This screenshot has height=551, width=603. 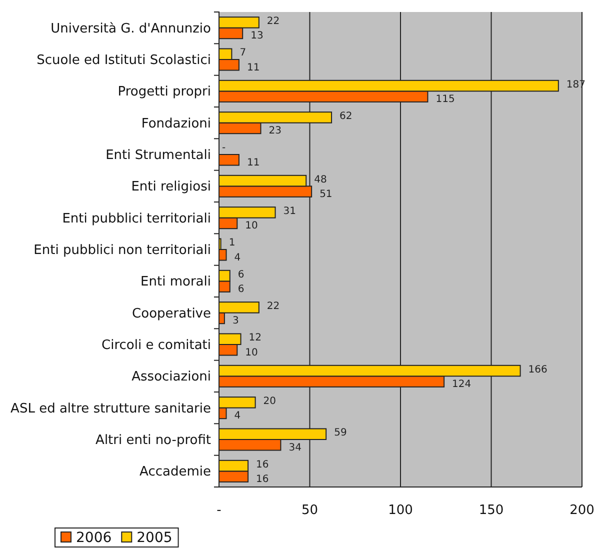 I want to click on x-tick-label: 100, so click(x=400, y=510).